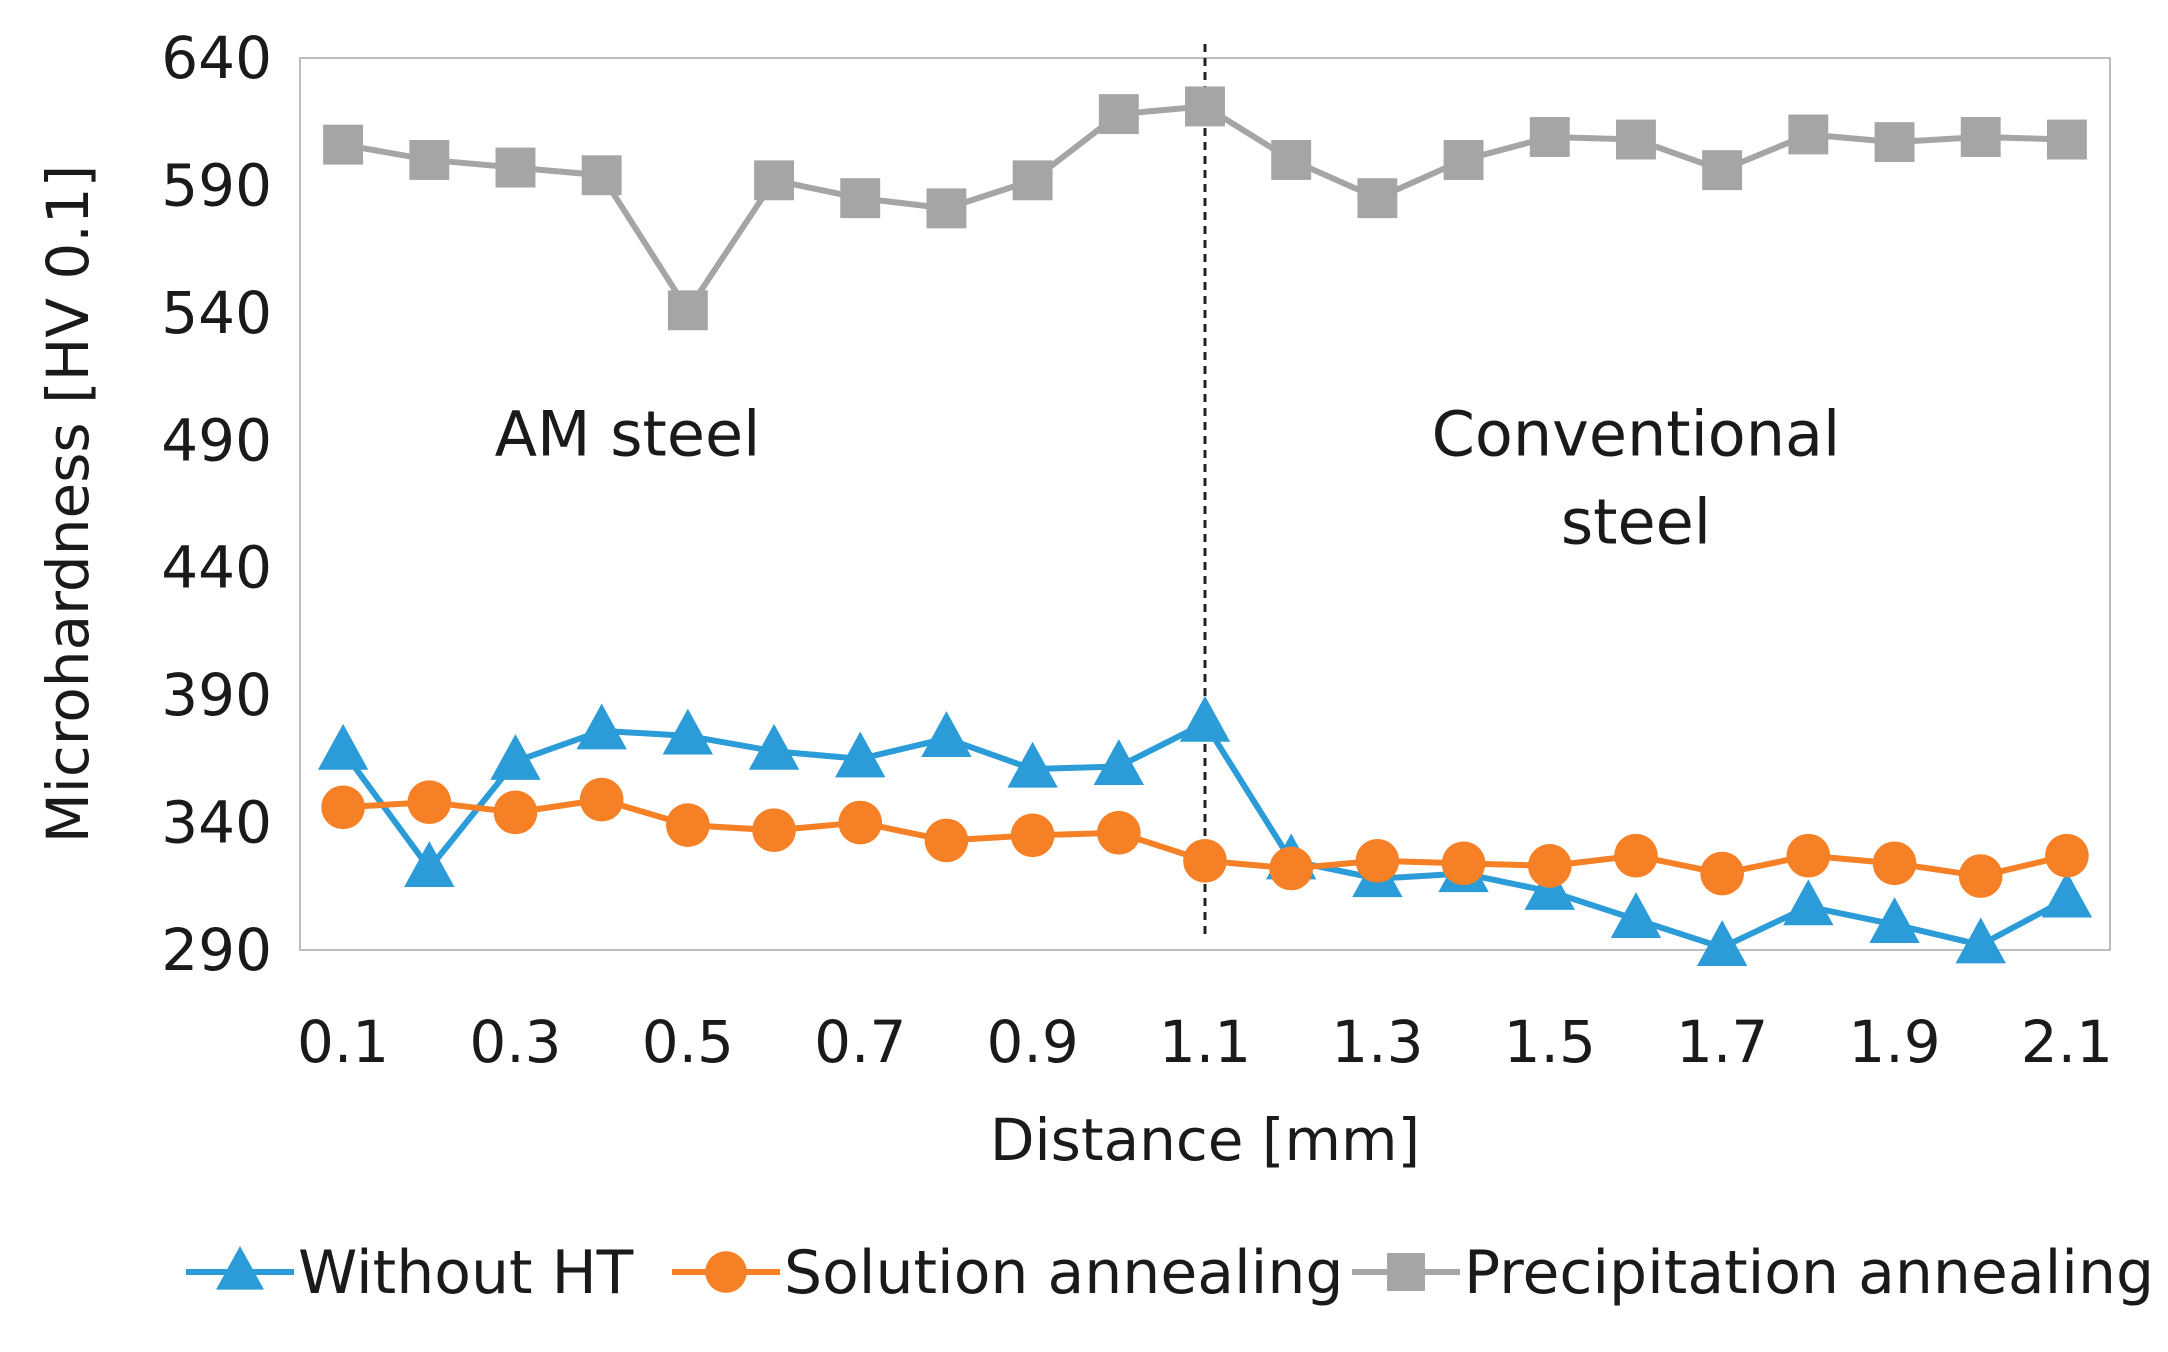 The width and height of the screenshot is (2168, 1352). Describe the element at coordinates (1377, 1042) in the screenshot. I see `x-tick-label: 1.3` at that location.